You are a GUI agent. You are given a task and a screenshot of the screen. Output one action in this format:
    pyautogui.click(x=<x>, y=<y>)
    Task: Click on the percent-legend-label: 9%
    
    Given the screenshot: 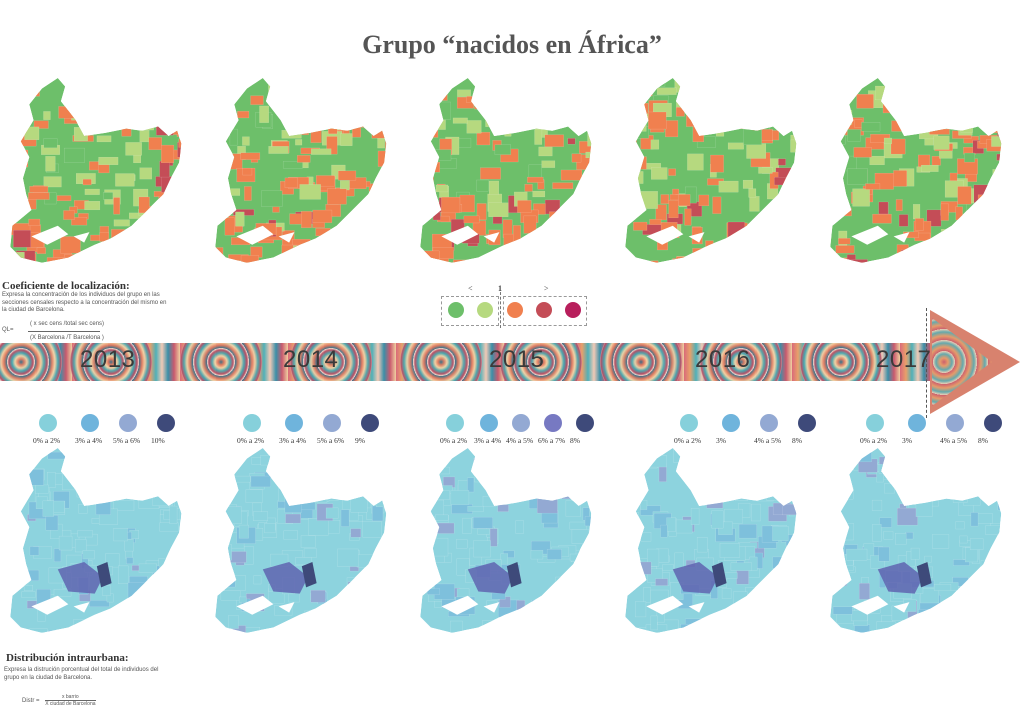 What is the action you would take?
    pyautogui.click(x=360, y=440)
    